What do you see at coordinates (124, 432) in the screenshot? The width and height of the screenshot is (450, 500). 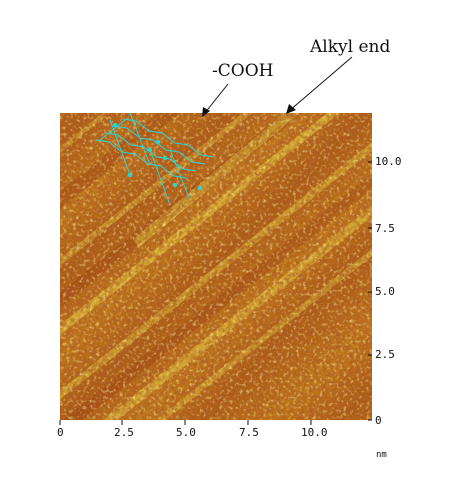 I see `x-tick-2-5: 2.5` at bounding box center [124, 432].